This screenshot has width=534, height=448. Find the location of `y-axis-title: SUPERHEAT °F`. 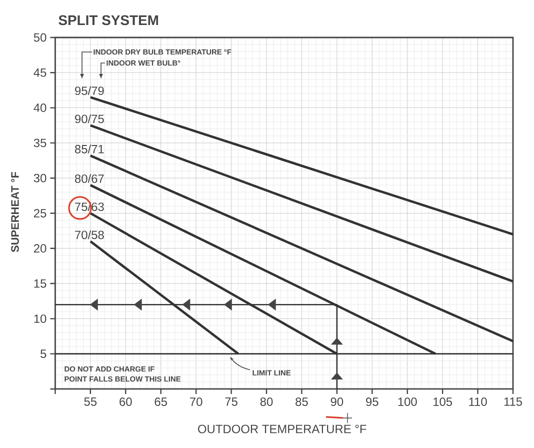

y-axis-title: SUPERHEAT °F is located at coordinates (15, 212).